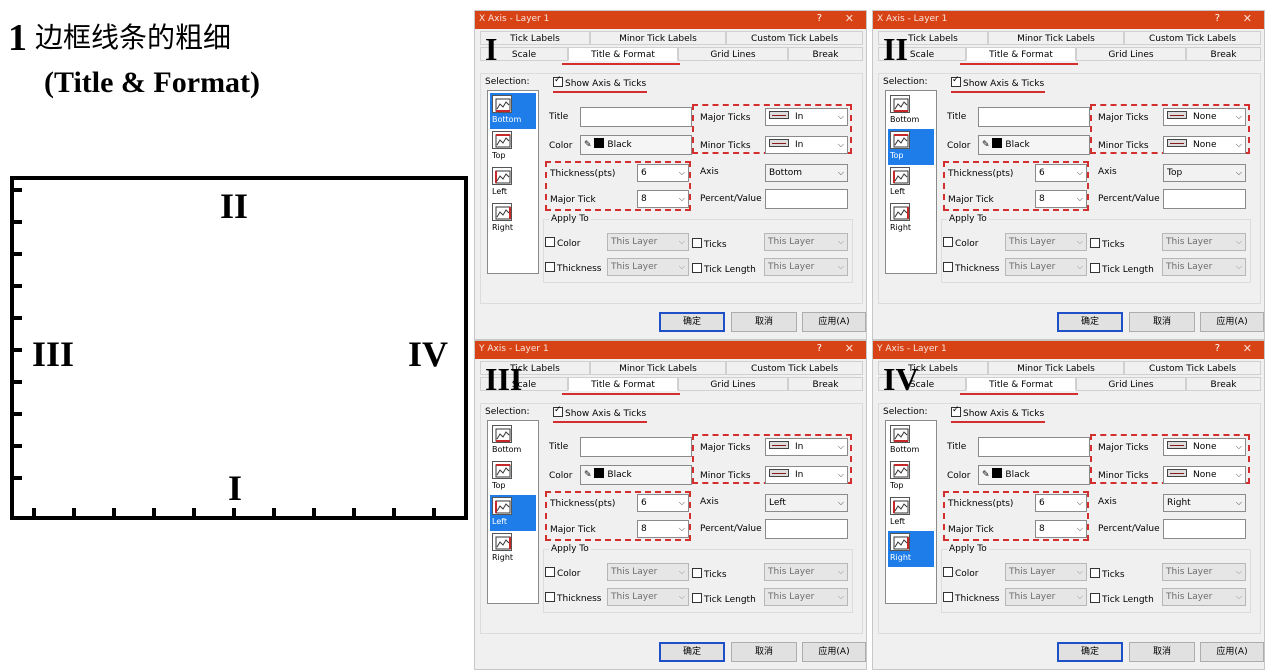  I want to click on axis-select: Right ⌵, so click(1204, 503).